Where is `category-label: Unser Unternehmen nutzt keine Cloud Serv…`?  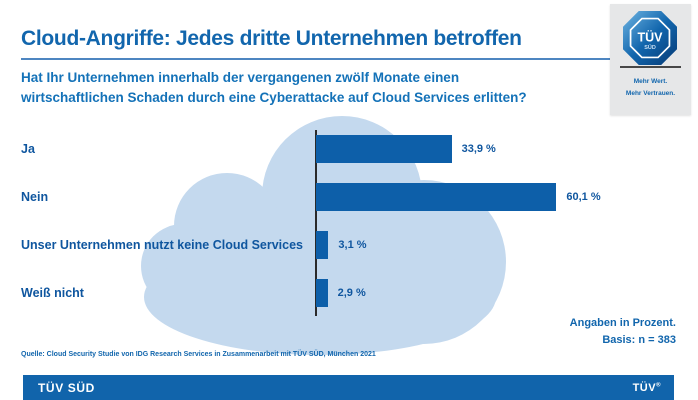
category-label: Unser Unternehmen nutzt keine Cloud Serv… is located at coordinates (162, 245).